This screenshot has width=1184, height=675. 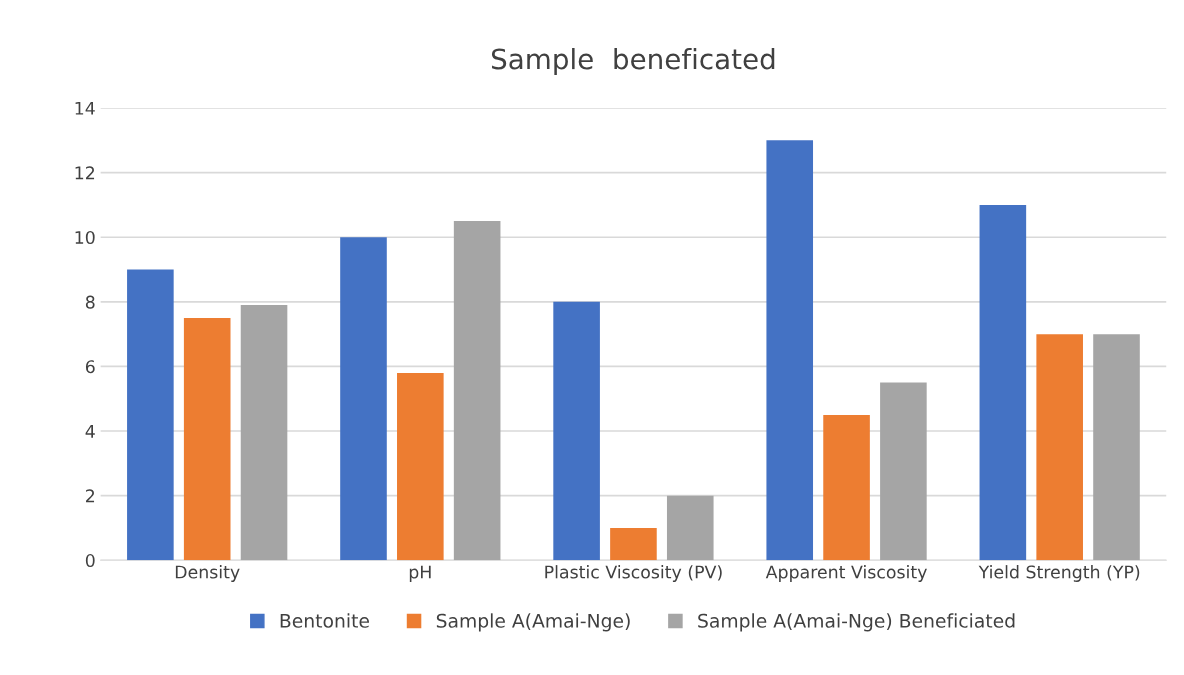 I want to click on y-tick-label: 6, so click(x=90, y=367).